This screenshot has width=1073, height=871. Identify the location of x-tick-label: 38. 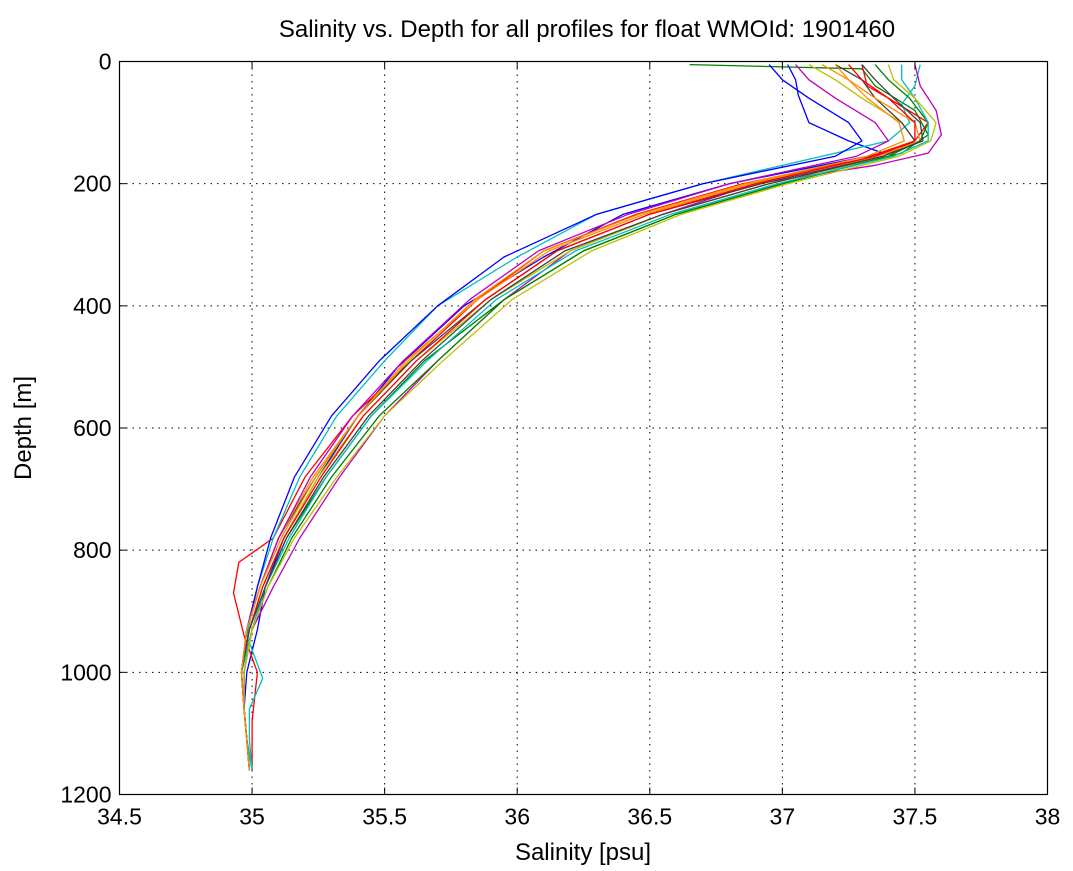
(1048, 817).